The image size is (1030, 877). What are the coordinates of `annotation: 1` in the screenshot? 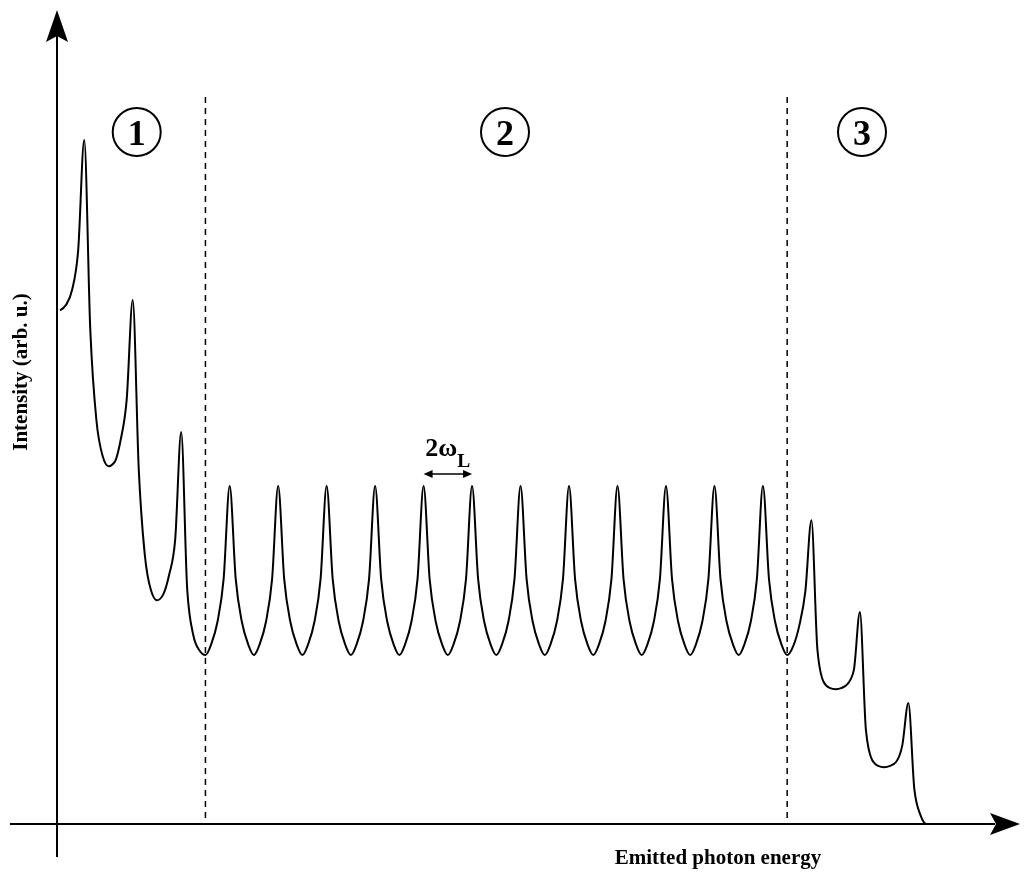 It's located at (136, 133).